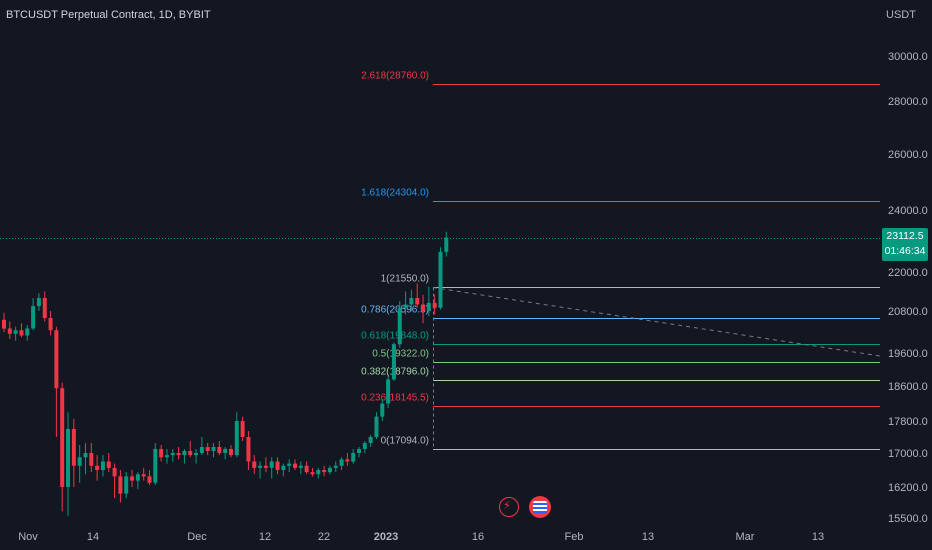 The width and height of the screenshot is (932, 550). Describe the element at coordinates (395, 193) in the screenshot. I see `fib-level-label: 1.618(24304.0)` at that location.